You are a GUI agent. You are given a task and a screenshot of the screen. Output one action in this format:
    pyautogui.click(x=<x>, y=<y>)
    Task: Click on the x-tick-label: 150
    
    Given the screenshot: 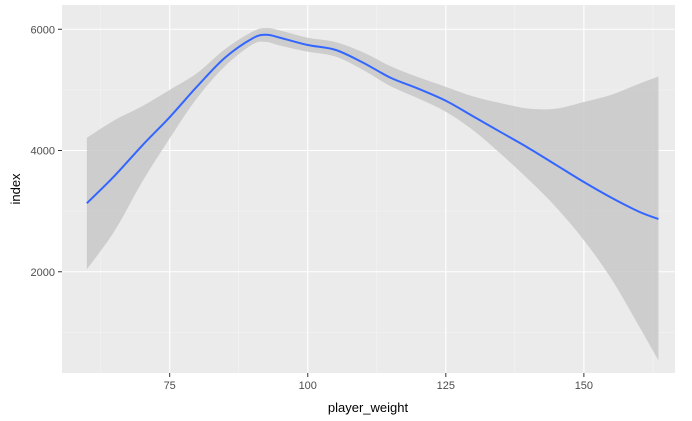 What is the action you would take?
    pyautogui.click(x=584, y=386)
    